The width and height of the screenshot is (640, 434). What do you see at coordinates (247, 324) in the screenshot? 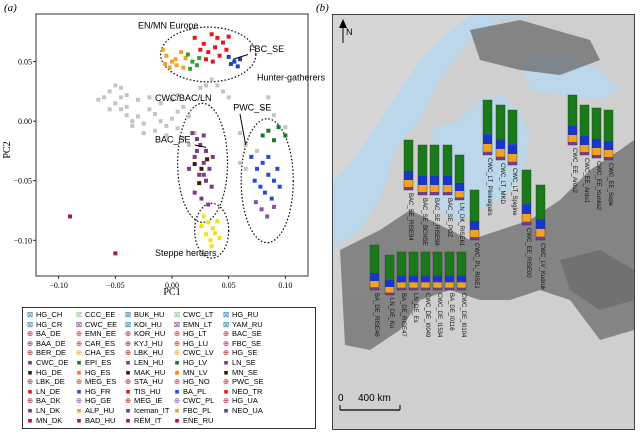
I see `legend-label: YAM_RU` at bounding box center [247, 324].